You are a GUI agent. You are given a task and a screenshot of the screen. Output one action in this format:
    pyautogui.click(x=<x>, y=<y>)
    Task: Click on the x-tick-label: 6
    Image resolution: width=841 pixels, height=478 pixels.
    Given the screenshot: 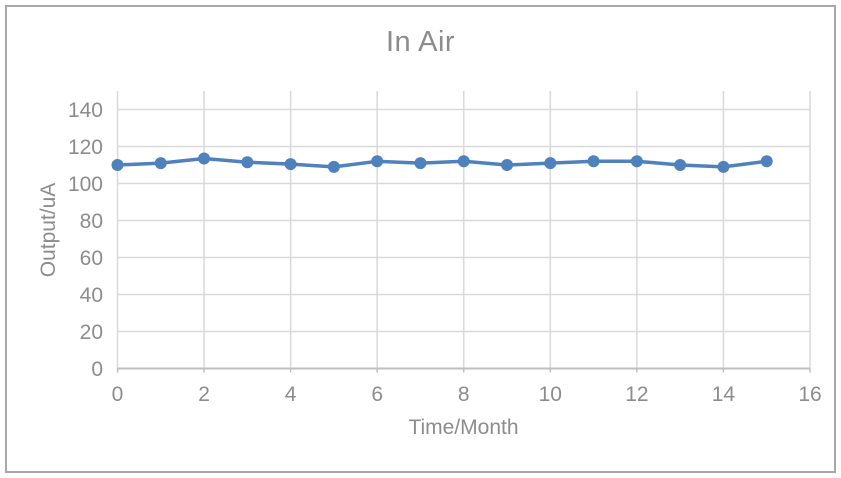 What is the action you would take?
    pyautogui.click(x=377, y=394)
    